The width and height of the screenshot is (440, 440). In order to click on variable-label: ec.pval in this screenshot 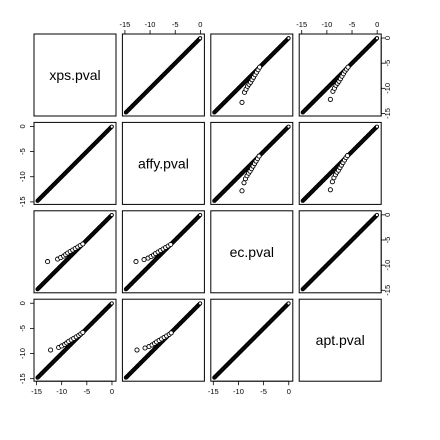, I will do `click(252, 252)`.